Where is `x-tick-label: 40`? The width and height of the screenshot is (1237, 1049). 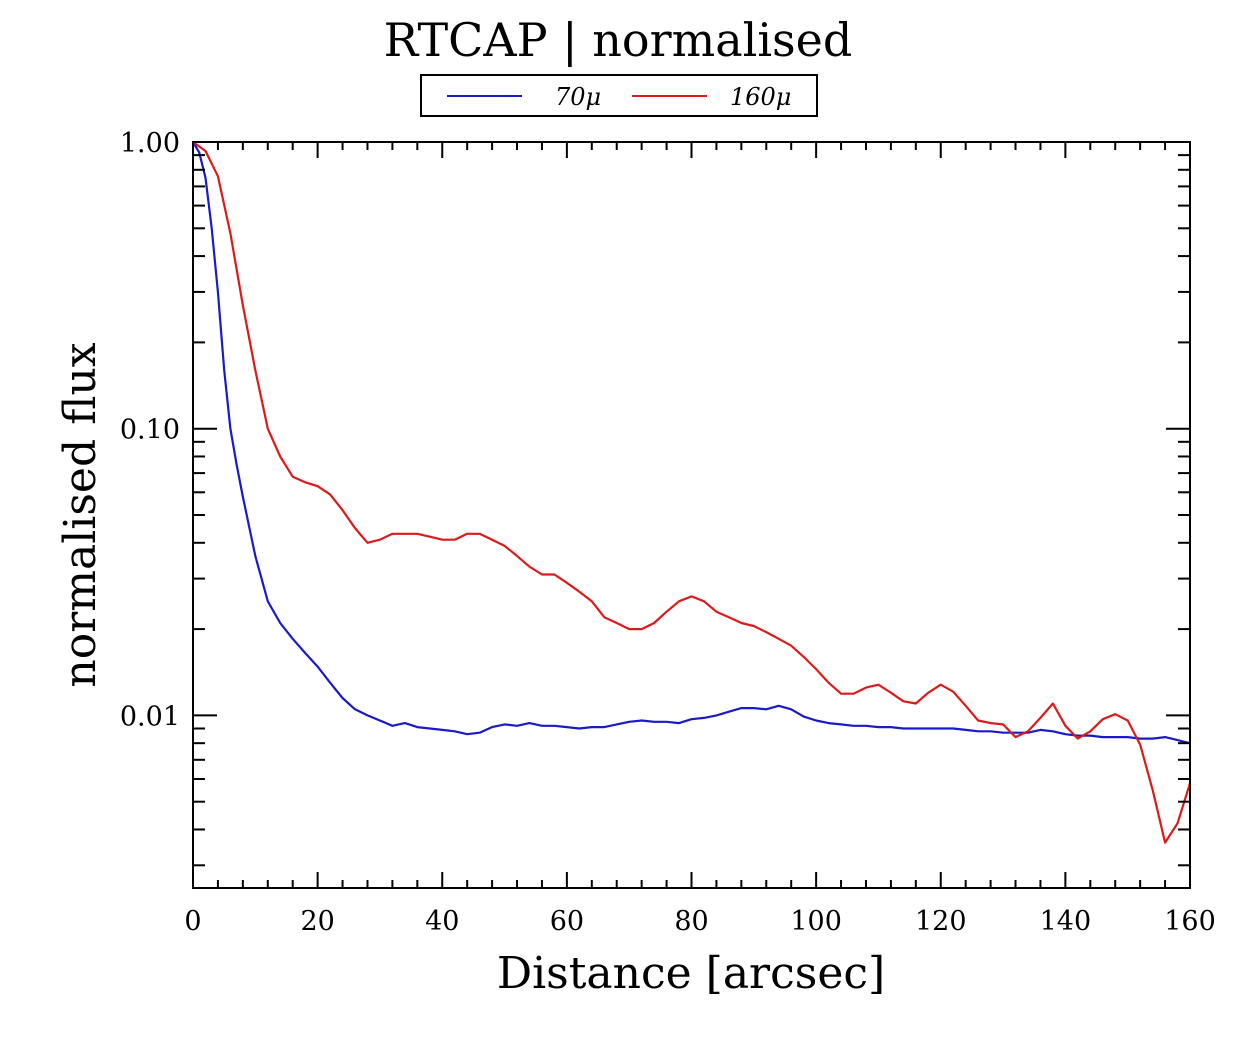
x-tick-label: 40 is located at coordinates (442, 921).